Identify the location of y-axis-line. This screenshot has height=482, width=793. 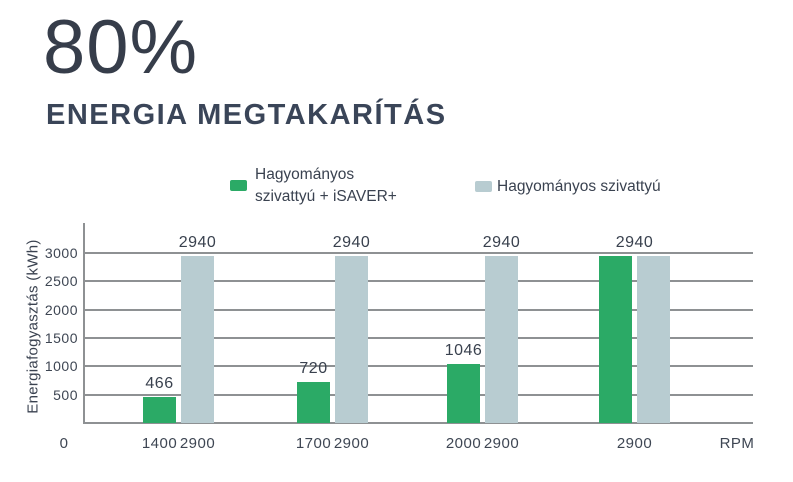
(84, 323).